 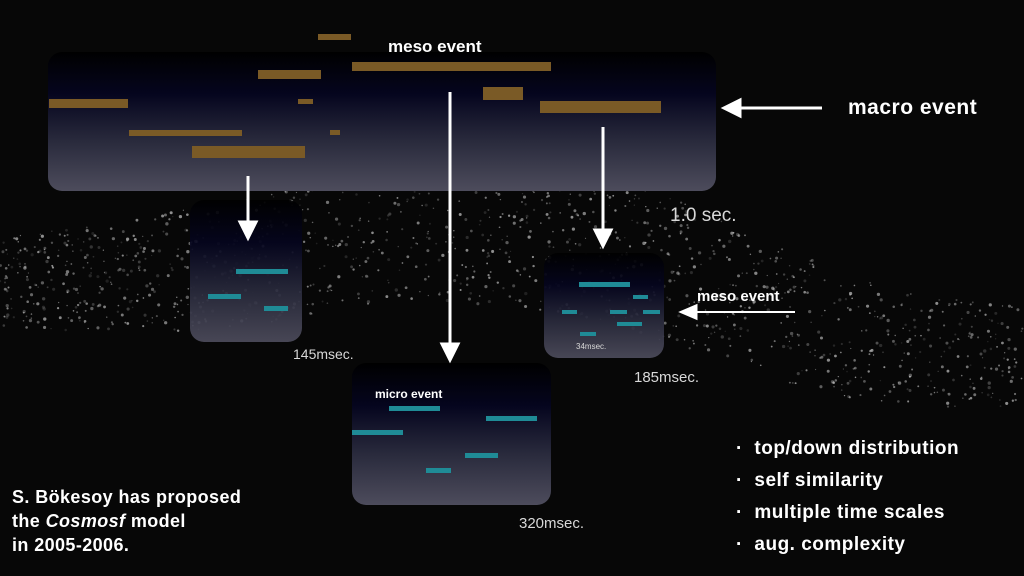 I want to click on meso-event-label-right: meso event, so click(x=738, y=296).